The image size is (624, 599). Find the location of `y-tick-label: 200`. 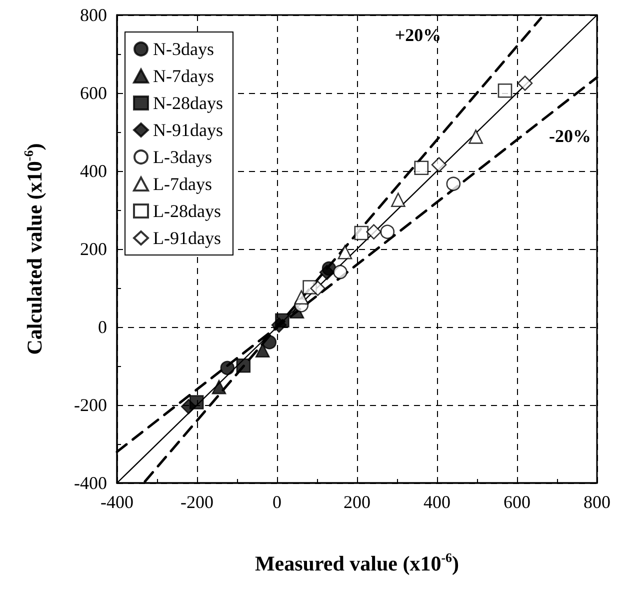

y-tick-label: 200 is located at coordinates (93, 249).